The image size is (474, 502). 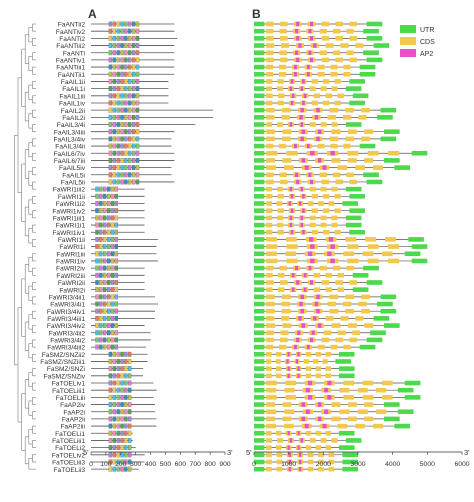 What do you see at coordinates (72, 290) in the screenshot?
I see `gene-name: FaWRI2i` at bounding box center [72, 290].